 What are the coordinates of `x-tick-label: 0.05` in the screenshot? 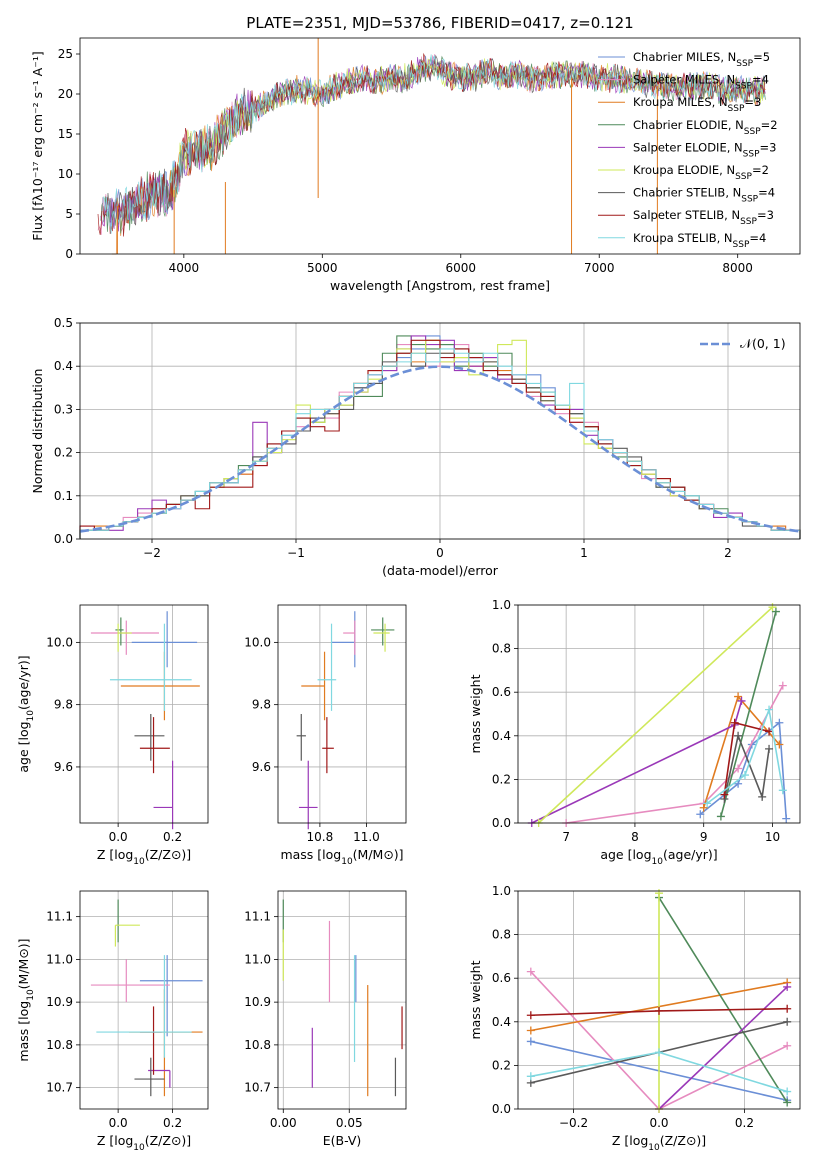 It's located at (349, 1123).